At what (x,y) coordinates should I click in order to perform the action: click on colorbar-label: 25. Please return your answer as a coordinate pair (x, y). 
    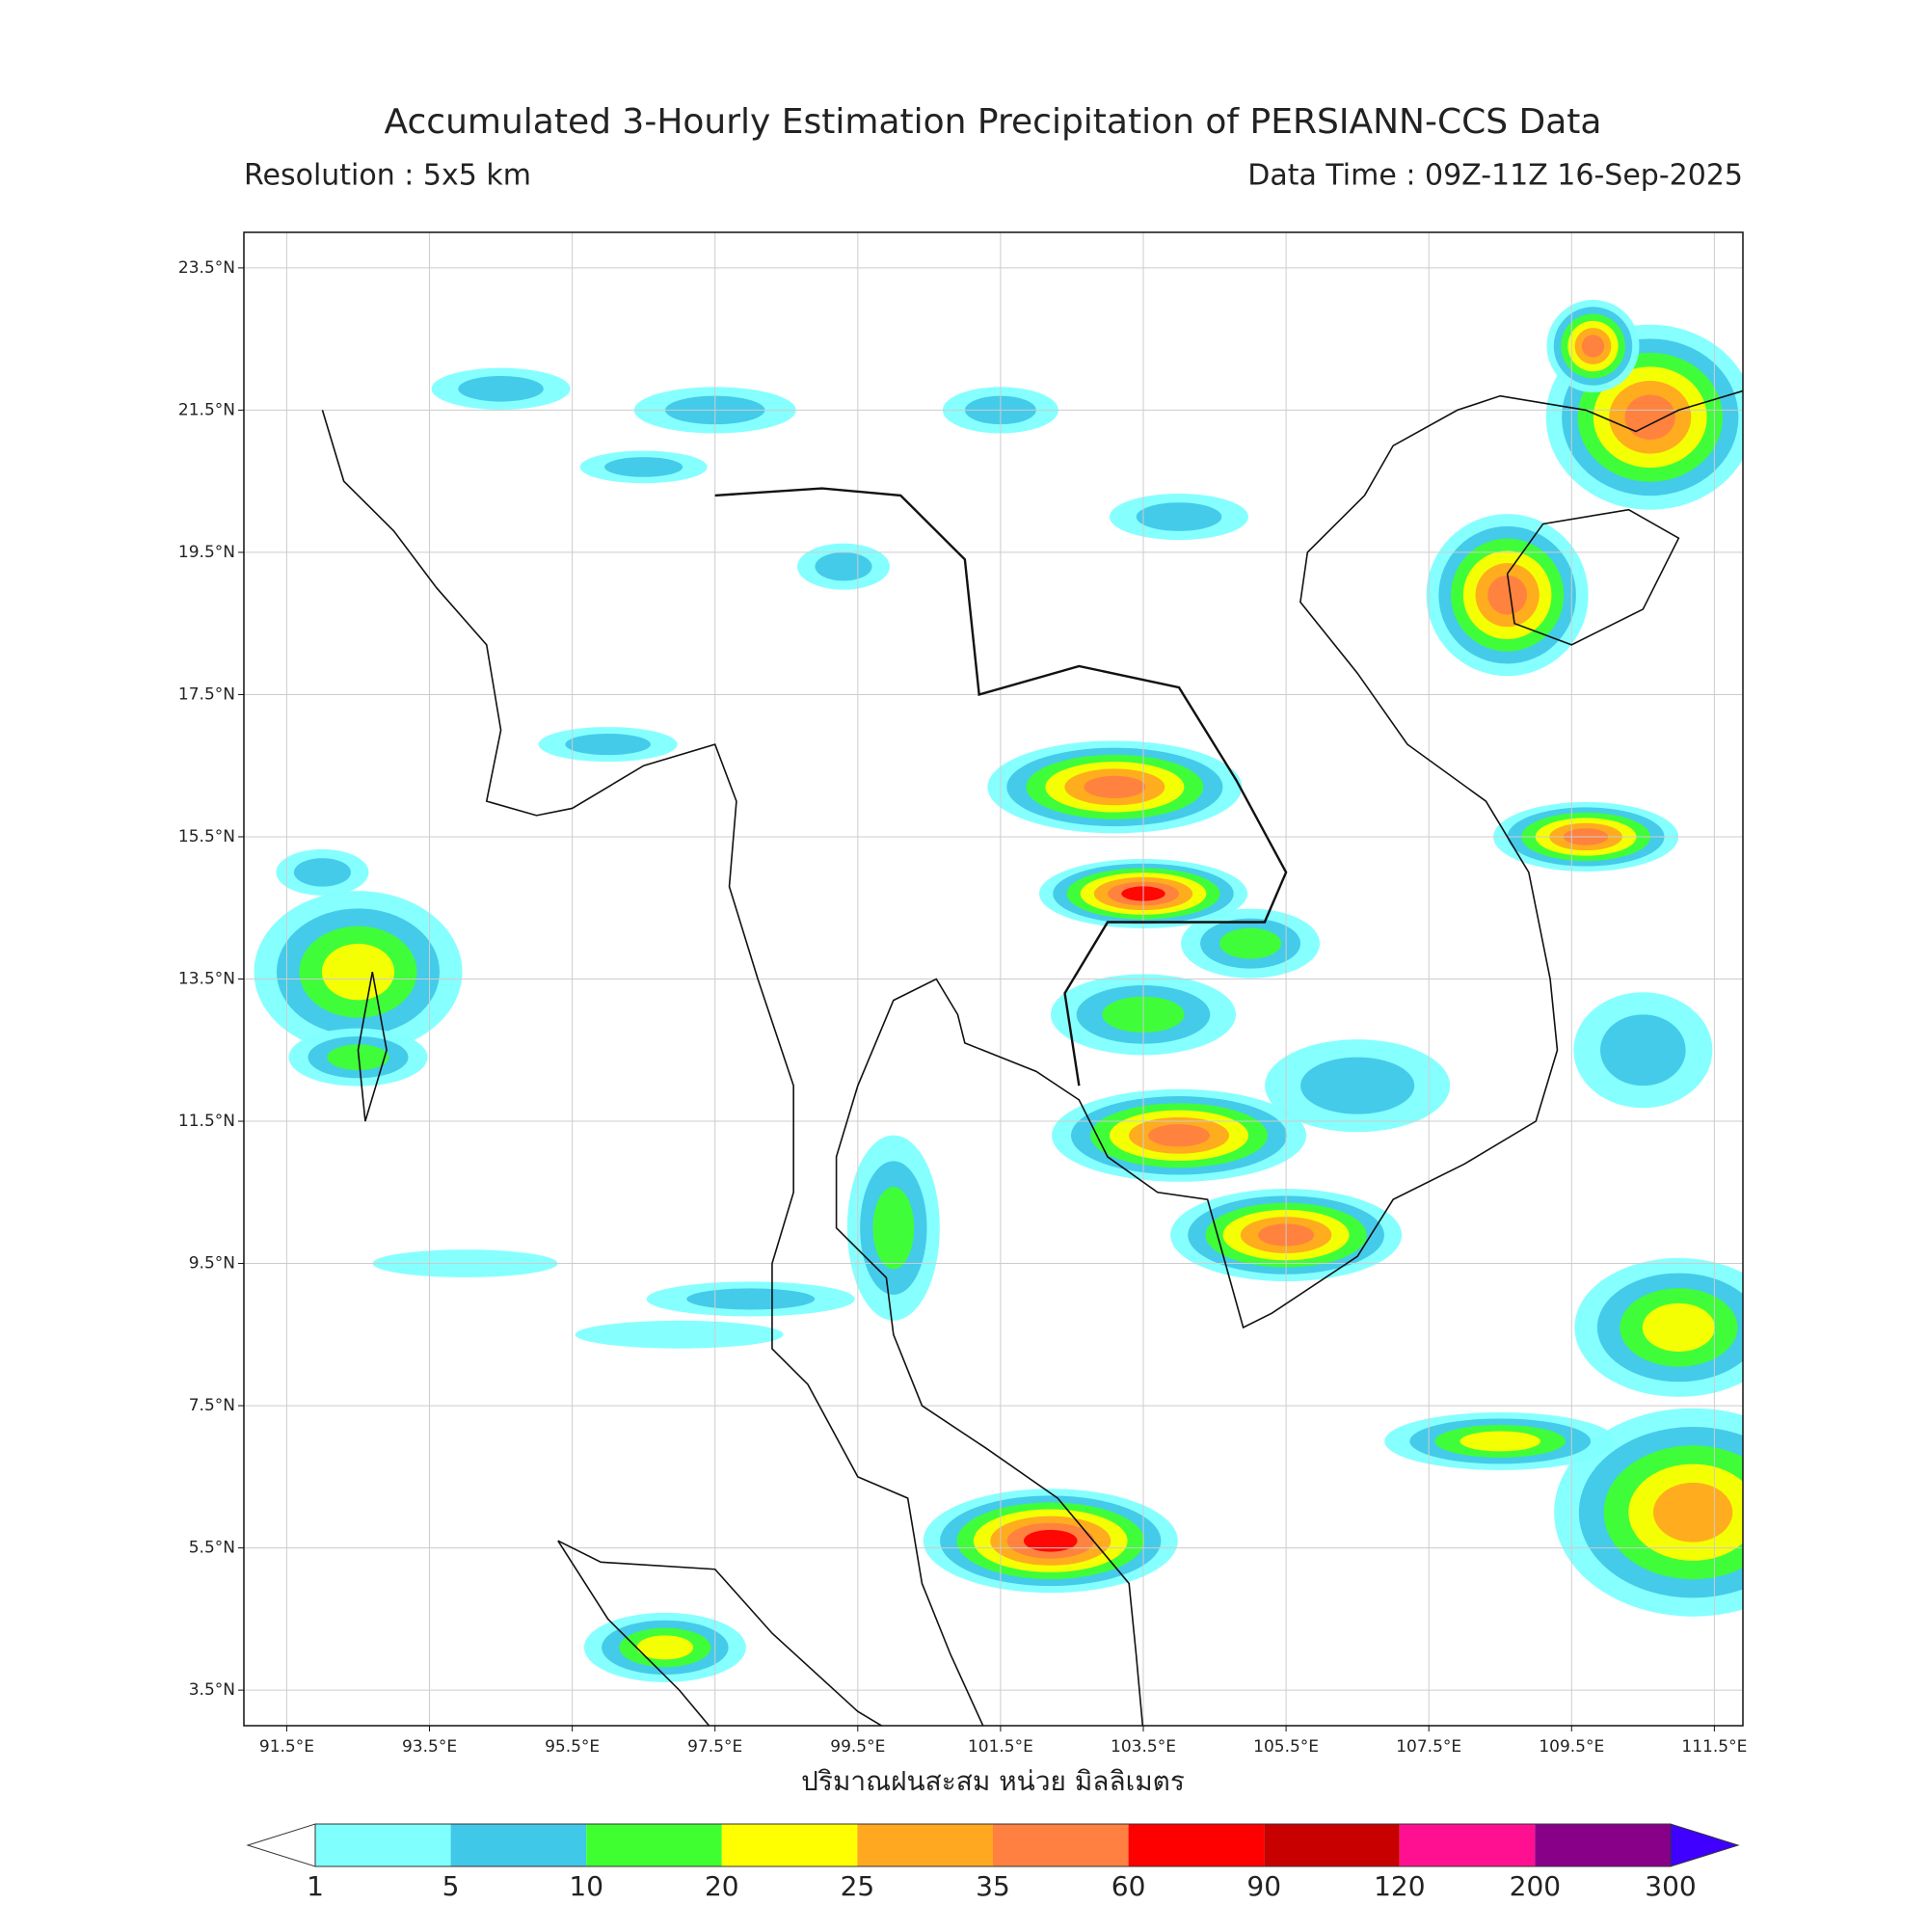
    Looking at the image, I should click on (858, 1886).